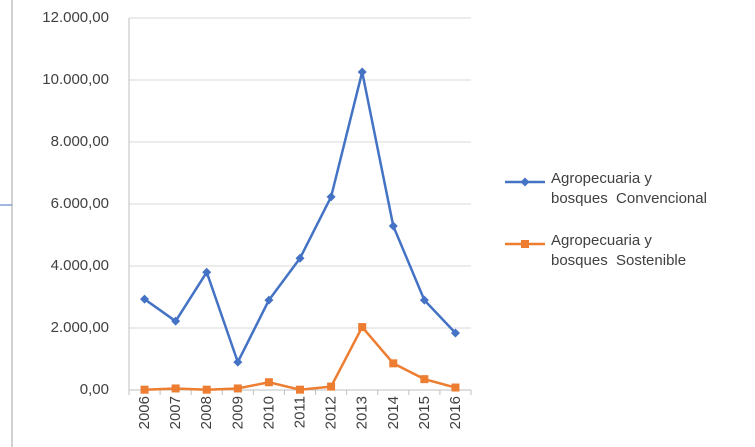  I want to click on y-tick-label: 6.000,00, so click(80, 203).